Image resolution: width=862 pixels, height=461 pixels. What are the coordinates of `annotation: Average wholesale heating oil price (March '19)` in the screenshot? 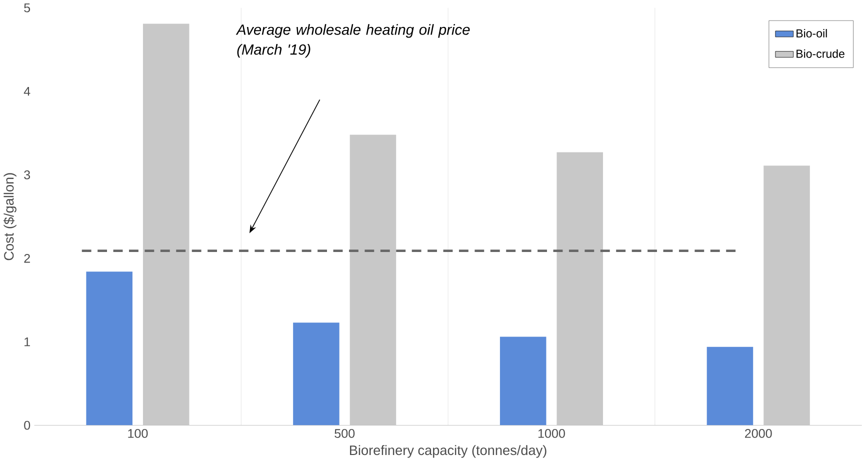 It's located at (353, 41).